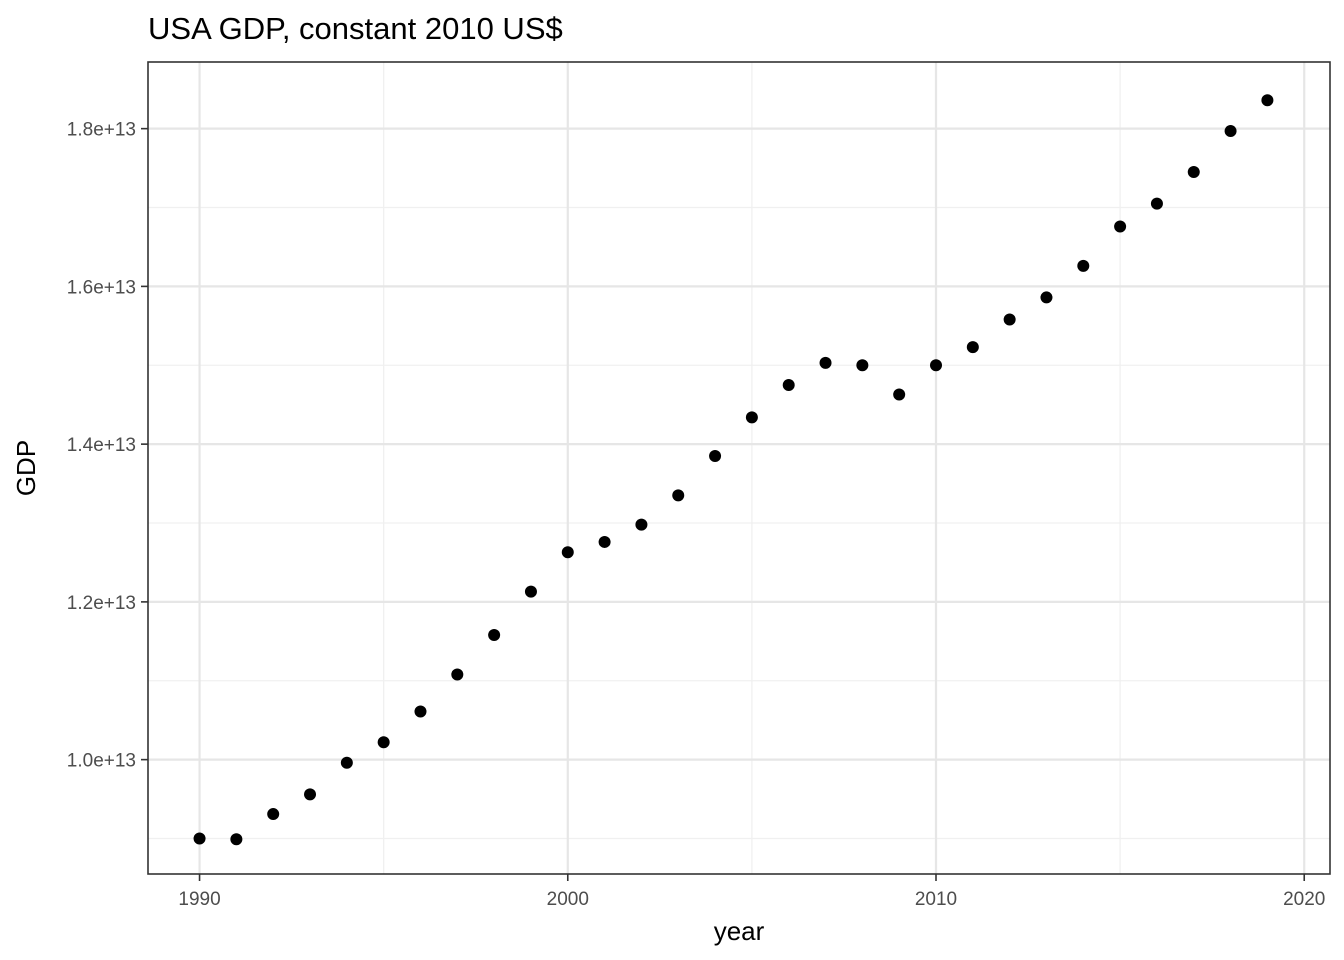 This screenshot has height=960, width=1344. What do you see at coordinates (1304, 899) in the screenshot?
I see `x-tick-label: 2020` at bounding box center [1304, 899].